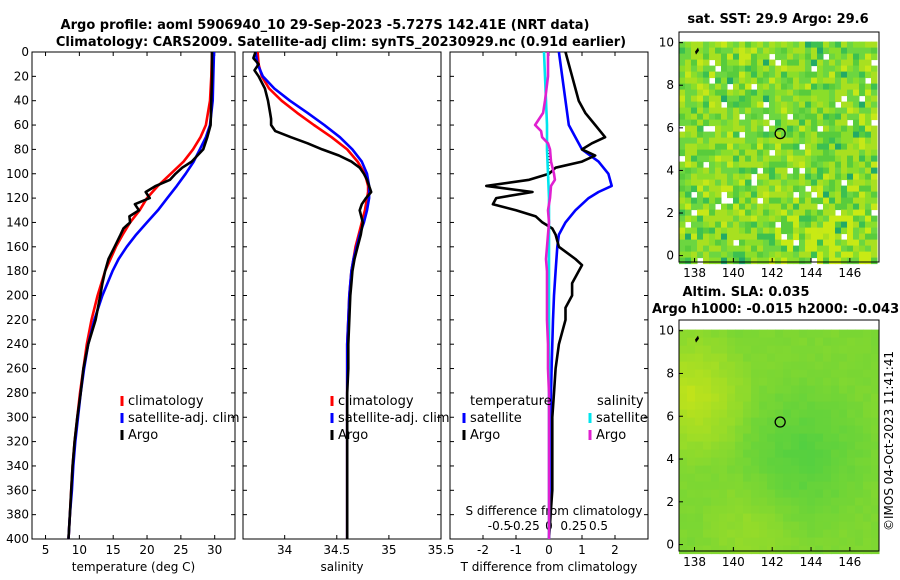 This screenshot has height=580, width=900. I want to click on legend-title-salinity: salinity, so click(620, 401).